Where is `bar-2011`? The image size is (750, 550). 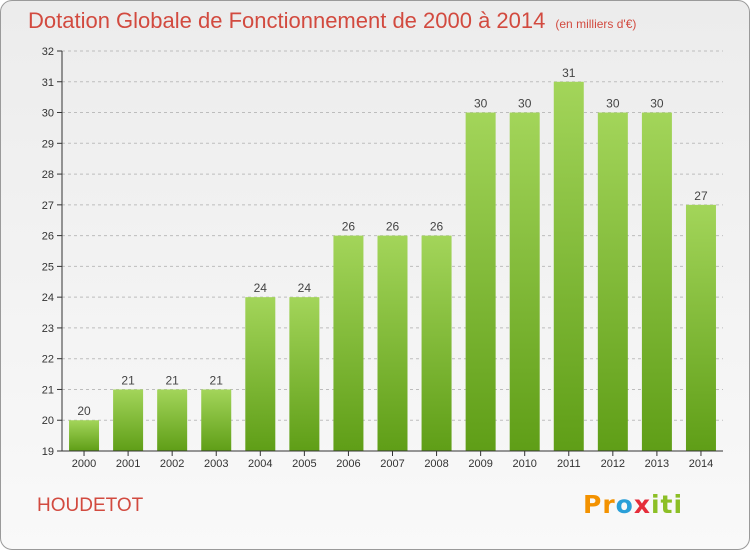 bar-2011 is located at coordinates (568, 266).